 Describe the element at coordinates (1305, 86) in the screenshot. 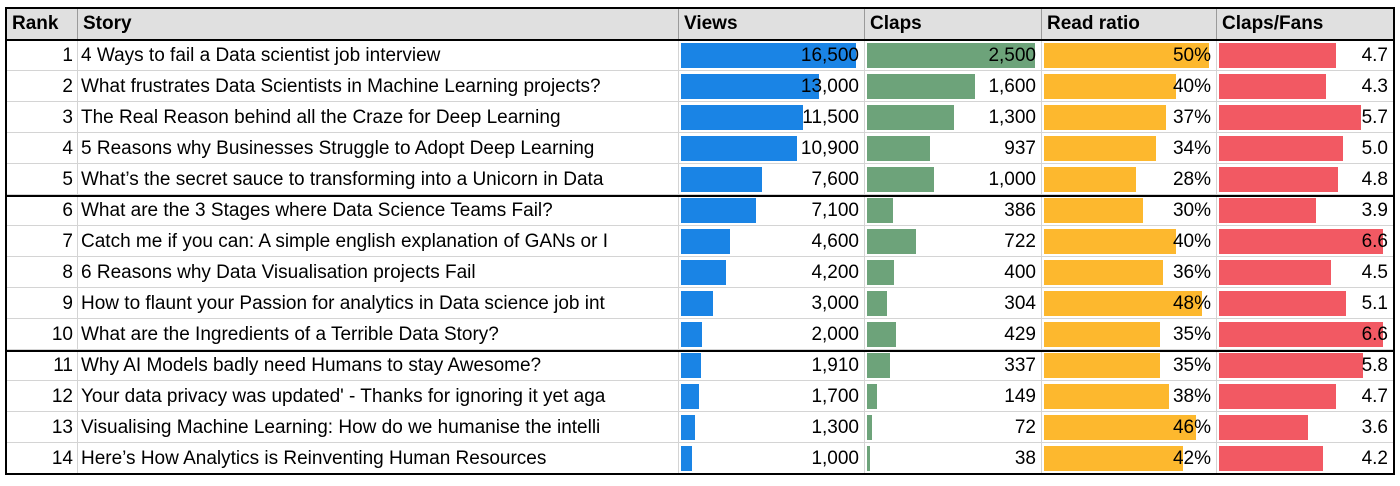

I see `claps-fans-cell: 4.3` at that location.